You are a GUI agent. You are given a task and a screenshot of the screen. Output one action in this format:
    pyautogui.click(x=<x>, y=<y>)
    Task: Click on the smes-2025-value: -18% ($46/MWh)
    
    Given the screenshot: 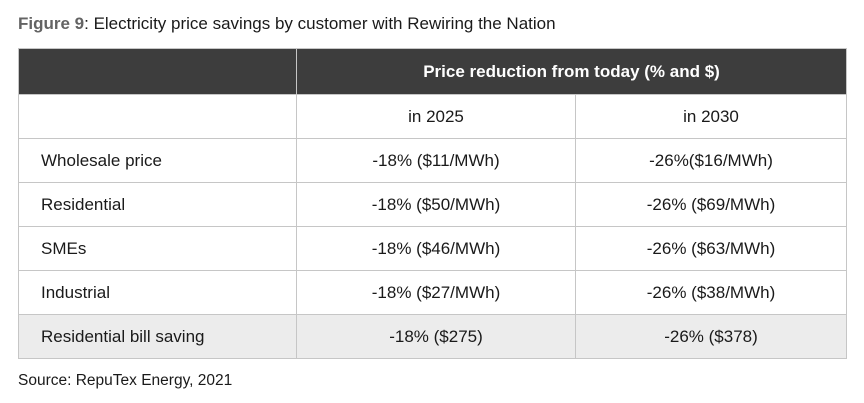 What is the action you would take?
    pyautogui.click(x=436, y=248)
    